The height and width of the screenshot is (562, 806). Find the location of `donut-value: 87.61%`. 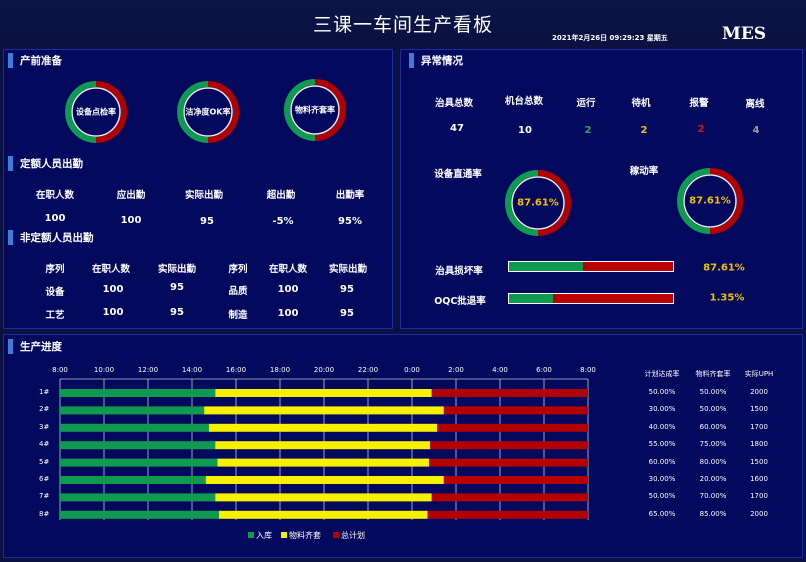

donut-value: 87.61% is located at coordinates (710, 201).